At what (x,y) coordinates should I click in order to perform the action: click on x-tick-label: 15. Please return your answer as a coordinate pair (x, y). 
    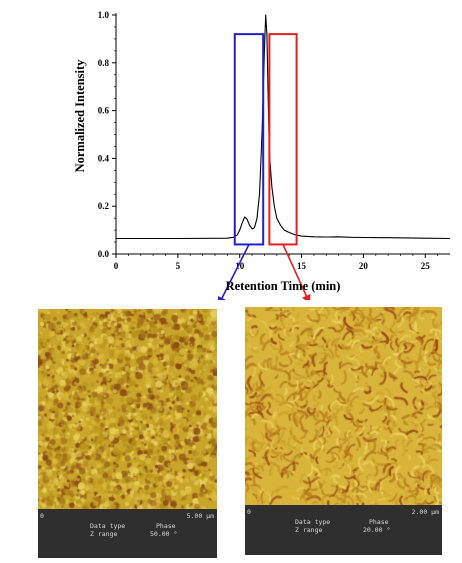
    Looking at the image, I should click on (302, 266).